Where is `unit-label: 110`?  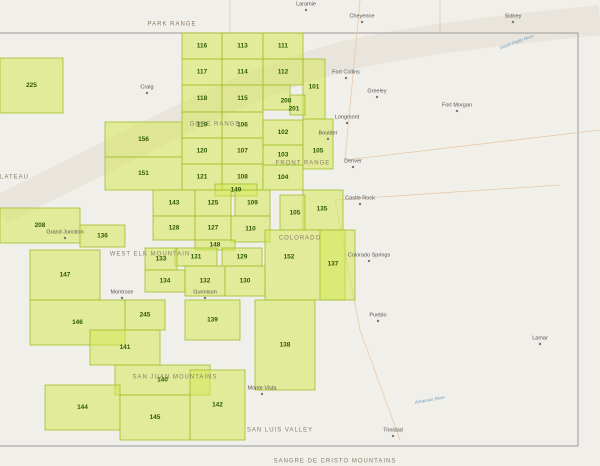 unit-label: 110 is located at coordinates (250, 229).